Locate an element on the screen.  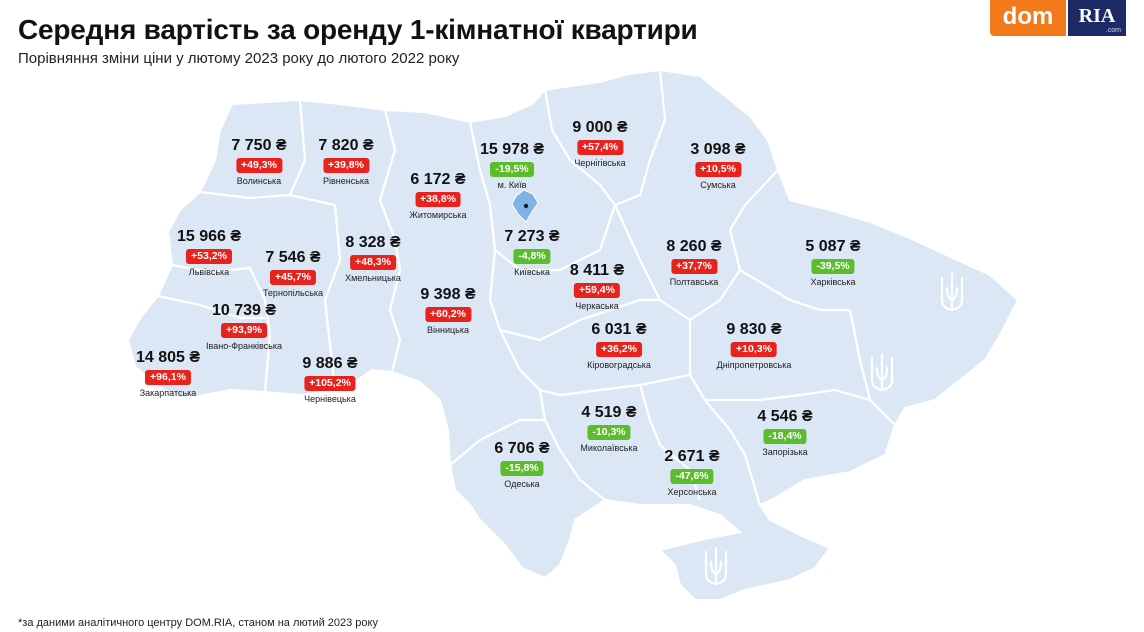
region-change-badge: +10,5% is located at coordinates (718, 169).